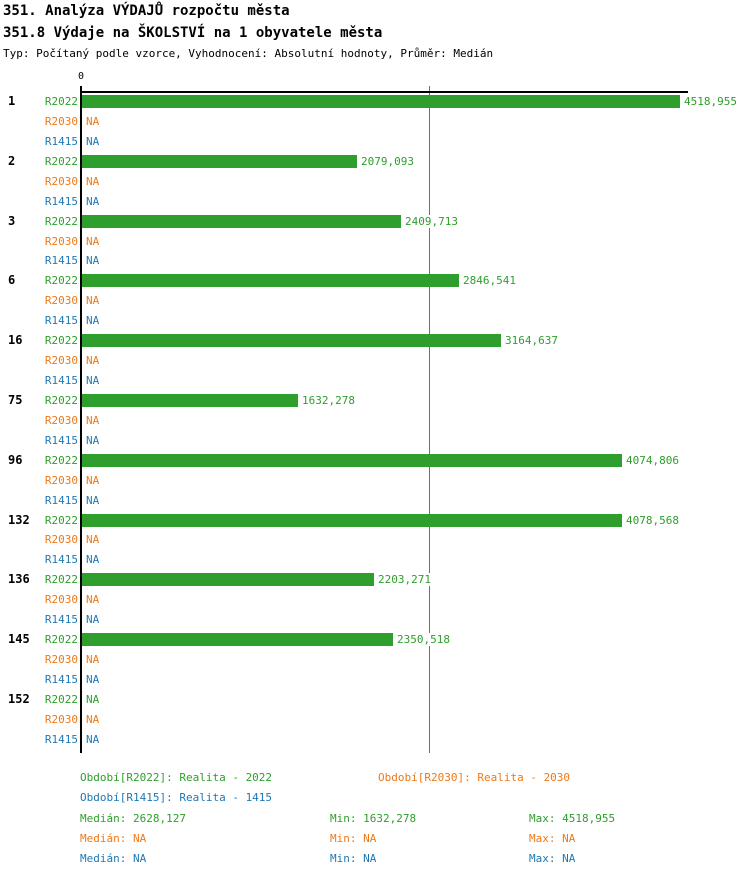 The width and height of the screenshot is (750, 872). I want to click on value-label: 2079,093, so click(387, 161).